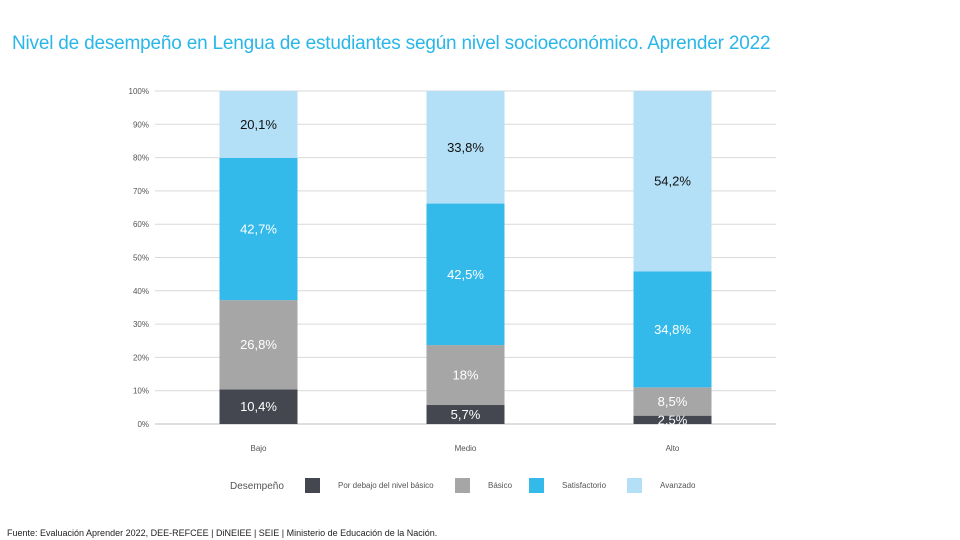 The image size is (960, 540). I want to click on x-category-label: Bajo, so click(258, 448).